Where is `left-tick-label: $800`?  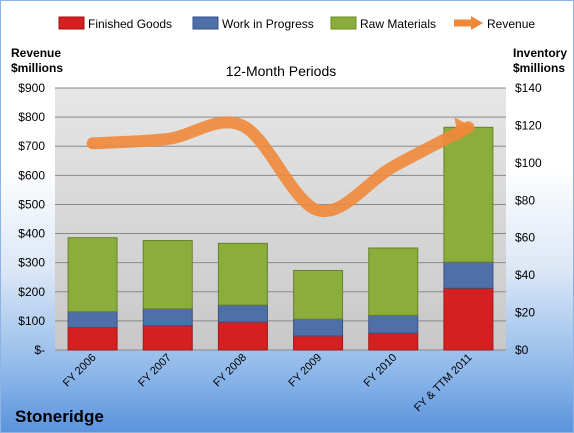 left-tick-label: $800 is located at coordinates (31, 117).